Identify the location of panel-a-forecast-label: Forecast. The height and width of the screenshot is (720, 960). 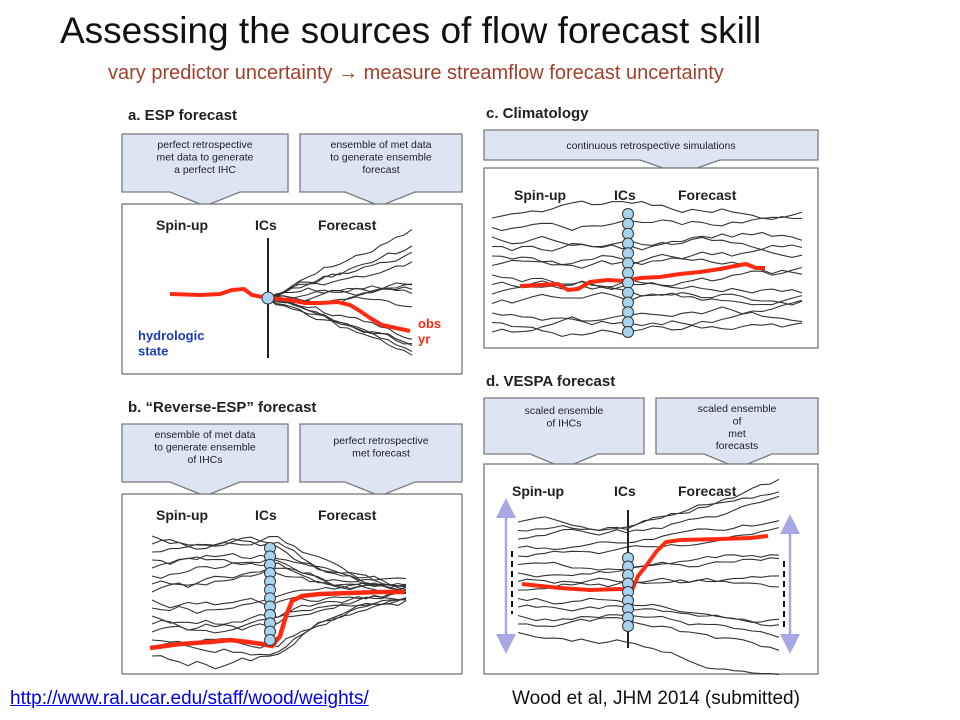
(347, 225).